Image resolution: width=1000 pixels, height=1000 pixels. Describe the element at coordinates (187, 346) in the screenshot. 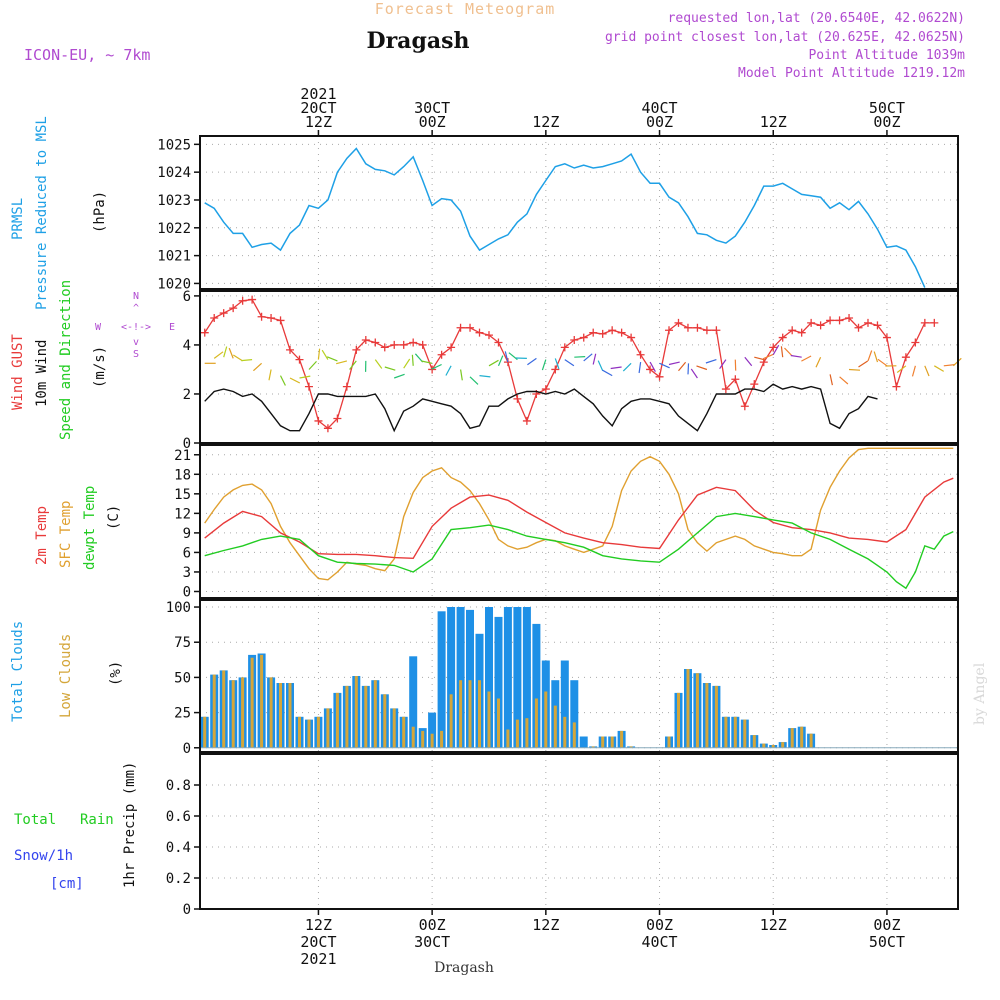

I see `y-tick-label: 4` at that location.